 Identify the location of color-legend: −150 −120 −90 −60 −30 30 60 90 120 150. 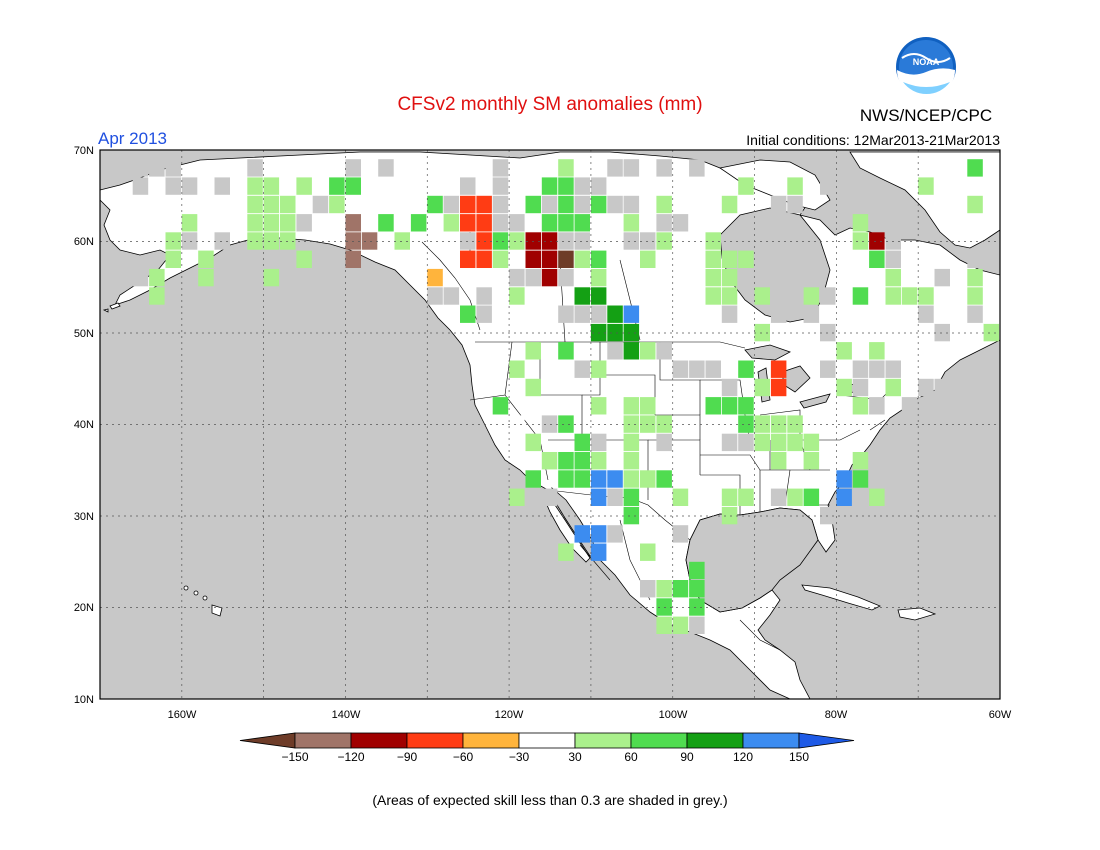
(547, 748).